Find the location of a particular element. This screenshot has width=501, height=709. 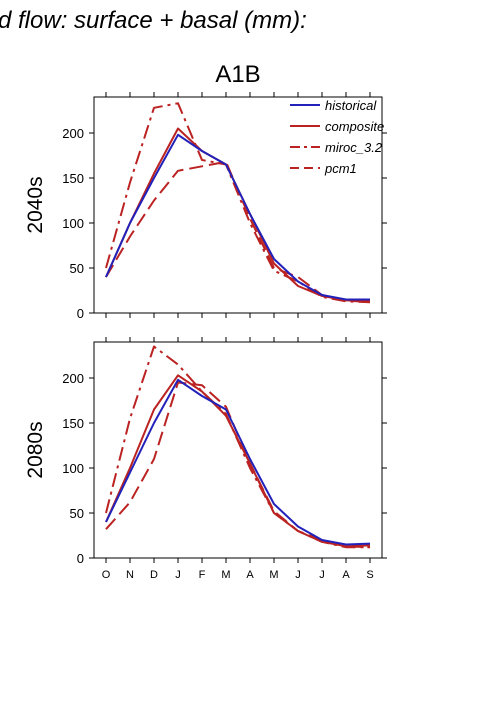

legend-label: historical is located at coordinates (351, 105).